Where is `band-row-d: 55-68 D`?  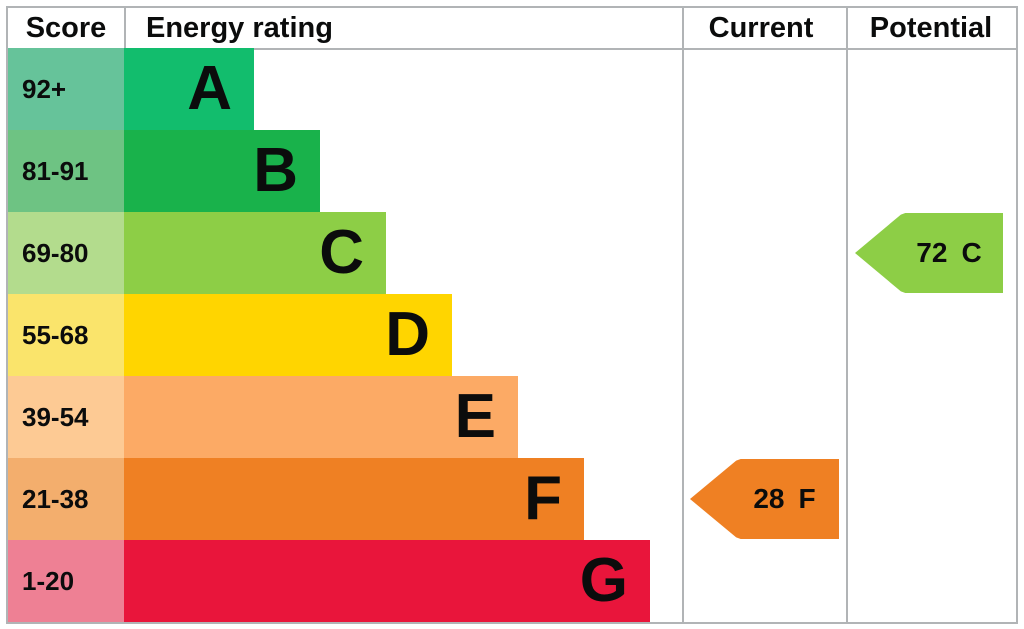 band-row-d: 55-68 D is located at coordinates (230, 335).